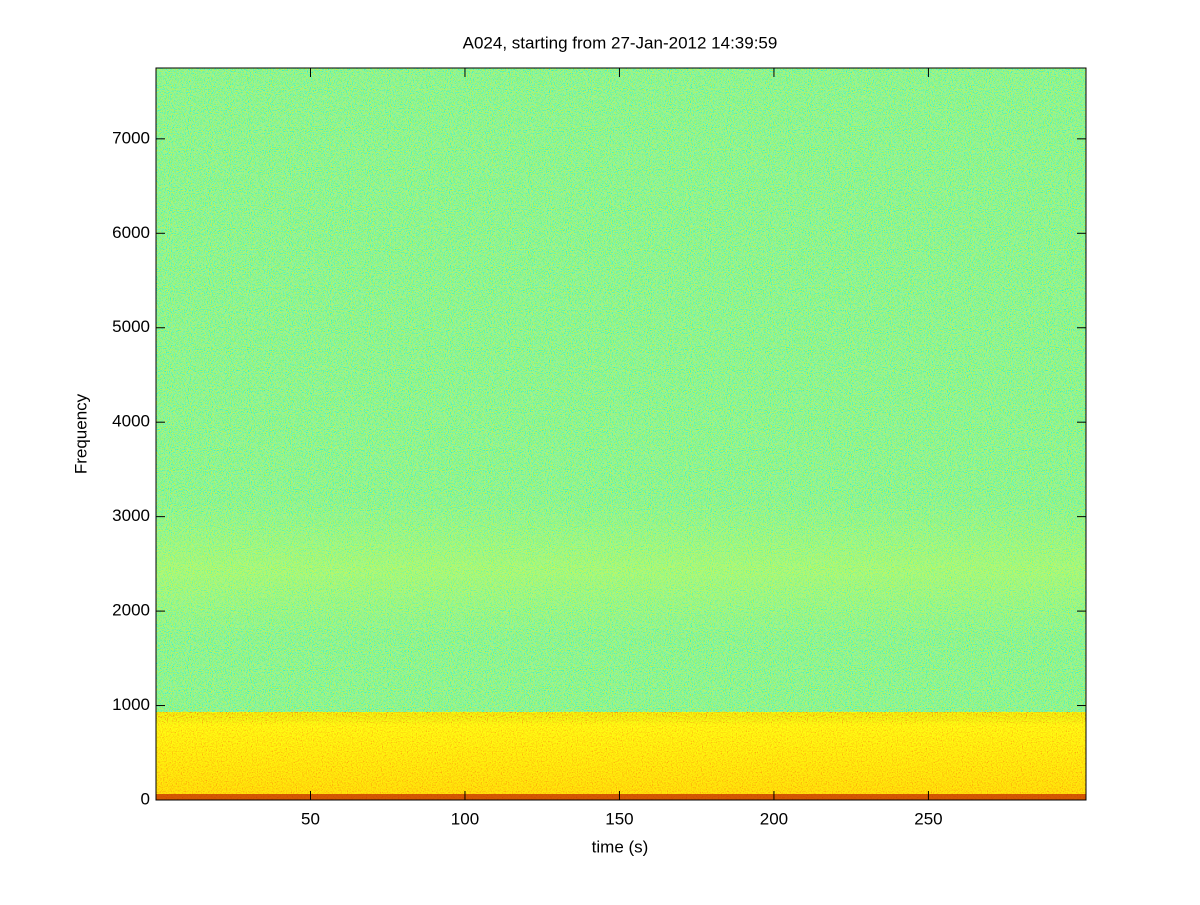 The image size is (1200, 905). What do you see at coordinates (131, 515) in the screenshot?
I see `y-tick-label: 3000` at bounding box center [131, 515].